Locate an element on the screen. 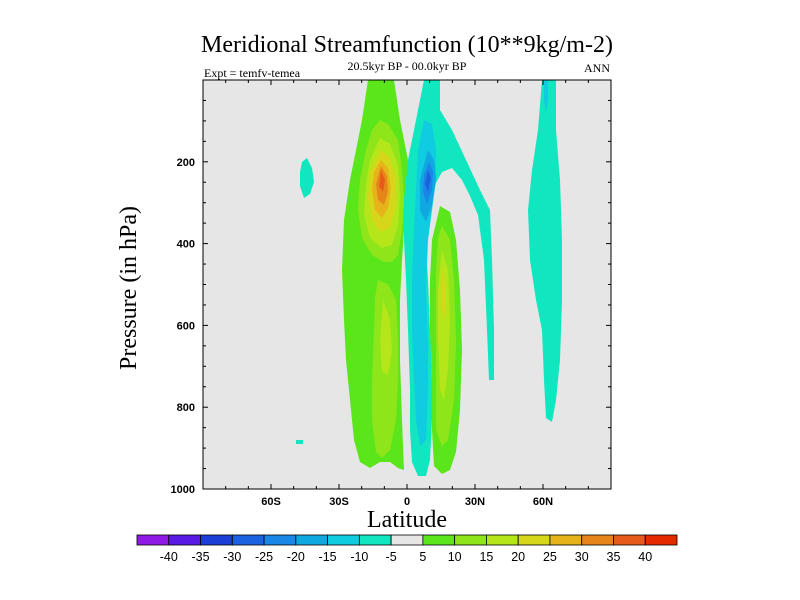 This screenshot has width=800, height=600. sh-positive-peak is located at coordinates (382, 181).